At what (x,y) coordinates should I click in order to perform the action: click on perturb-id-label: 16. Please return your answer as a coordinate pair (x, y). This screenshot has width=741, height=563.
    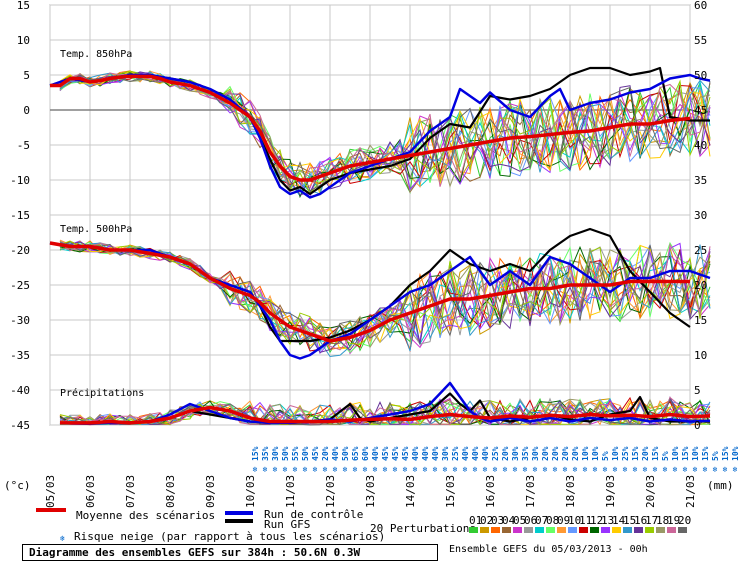
    Looking at the image, I should click on (640, 520).